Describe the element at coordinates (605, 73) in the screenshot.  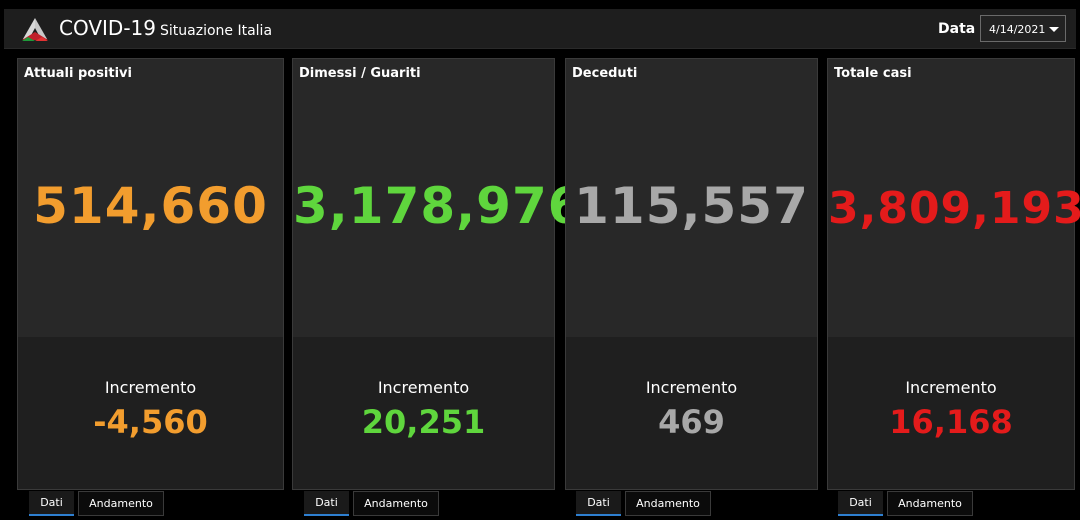
I see `card-title: Deceduti` at that location.